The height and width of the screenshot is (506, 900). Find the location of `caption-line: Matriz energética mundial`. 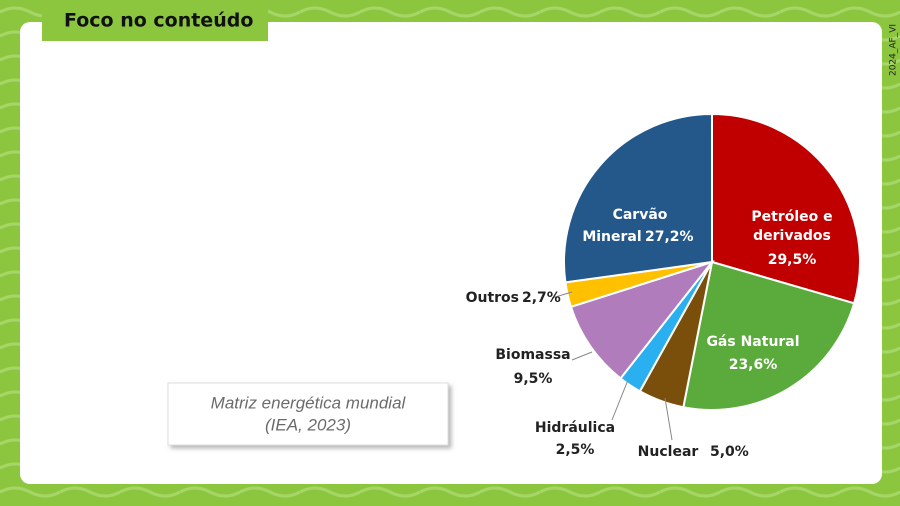

caption-line: Matriz energética mundial is located at coordinates (309, 402).